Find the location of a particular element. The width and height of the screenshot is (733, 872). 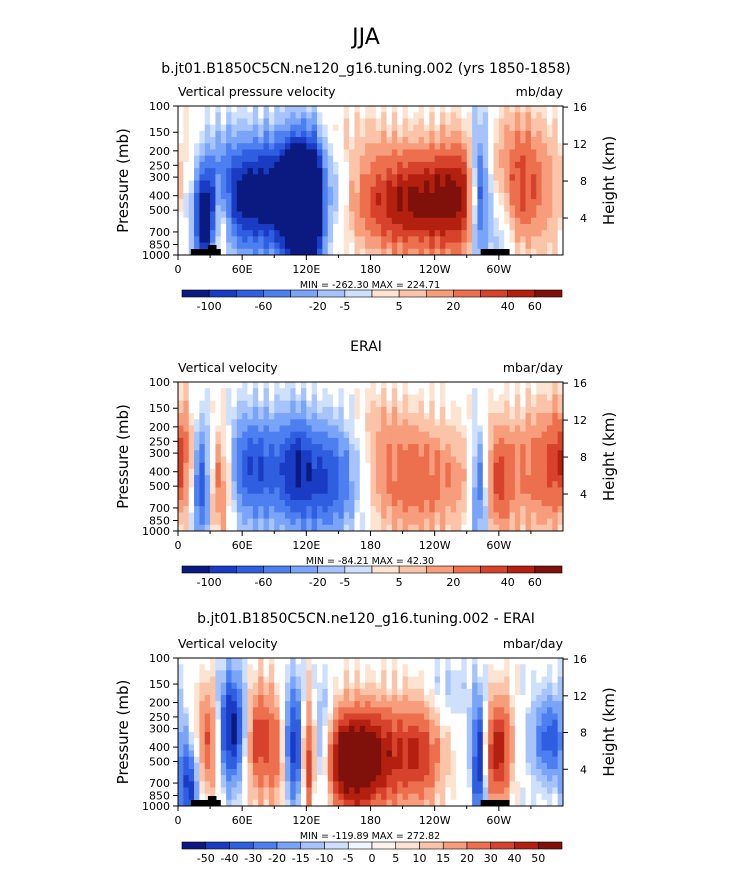

height-axis-label: Height (km) is located at coordinates (609, 180).